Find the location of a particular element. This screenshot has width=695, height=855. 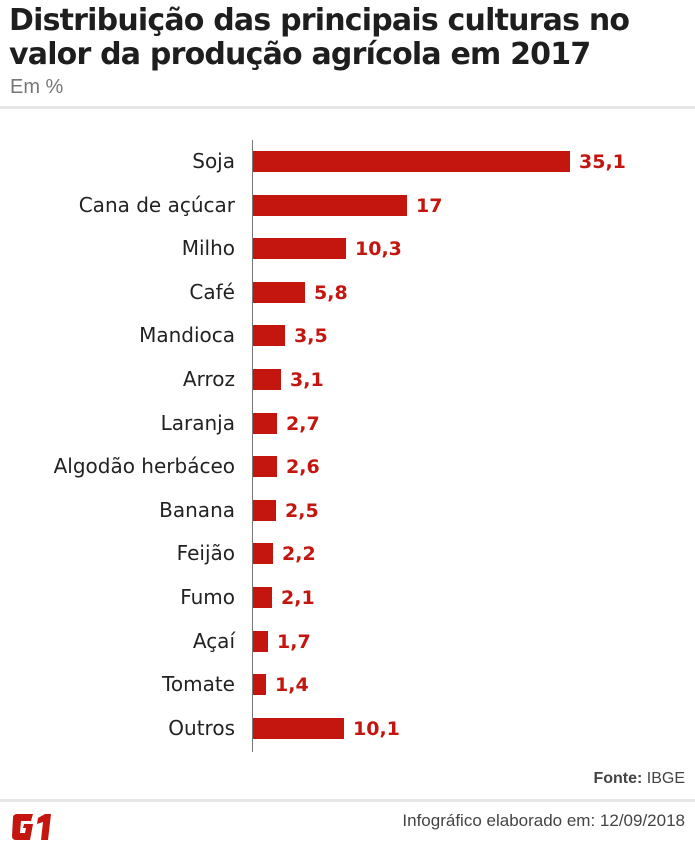

category-label: Fumo is located at coordinates (207, 597).